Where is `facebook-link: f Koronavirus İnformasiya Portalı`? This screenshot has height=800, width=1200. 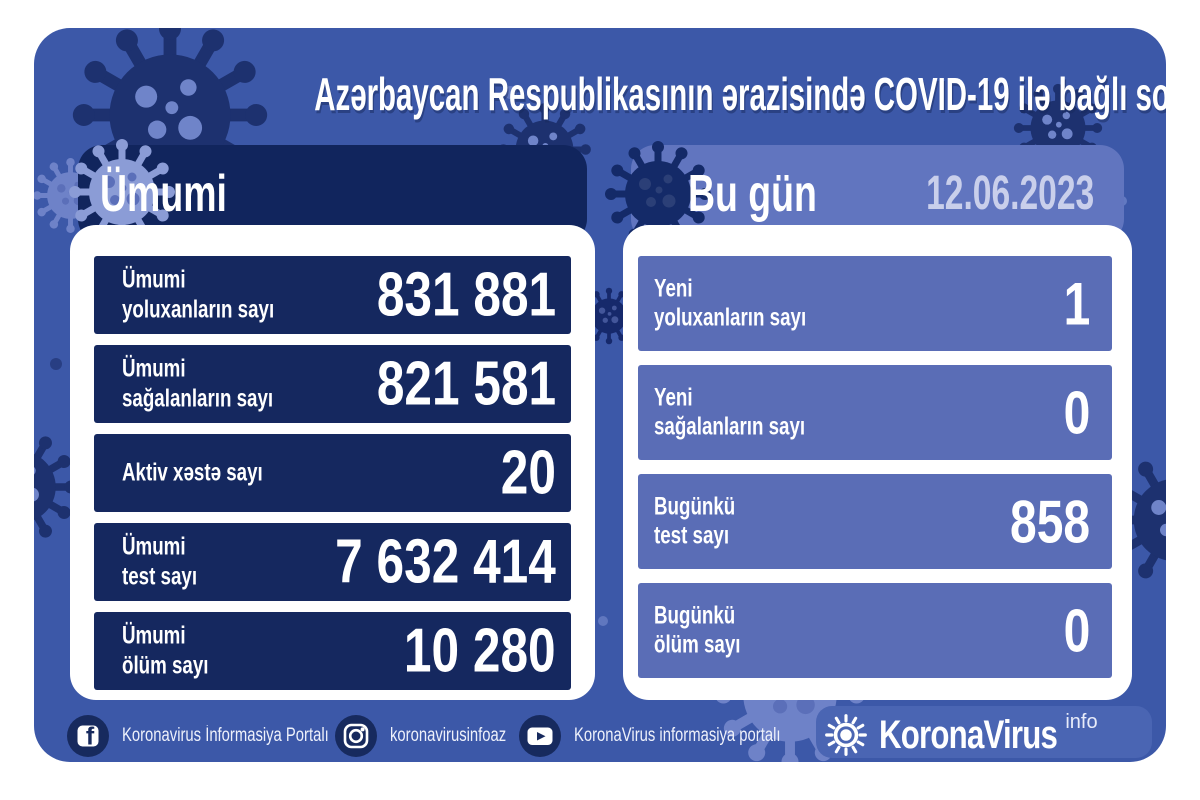 facebook-link: f Koronavirus İnformasiya Portalı is located at coordinates (227, 736).